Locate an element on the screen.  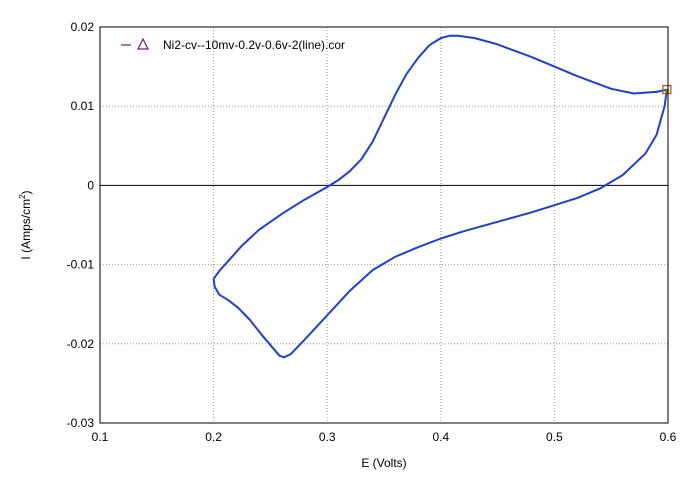
series-end-marker is located at coordinates (667, 89).